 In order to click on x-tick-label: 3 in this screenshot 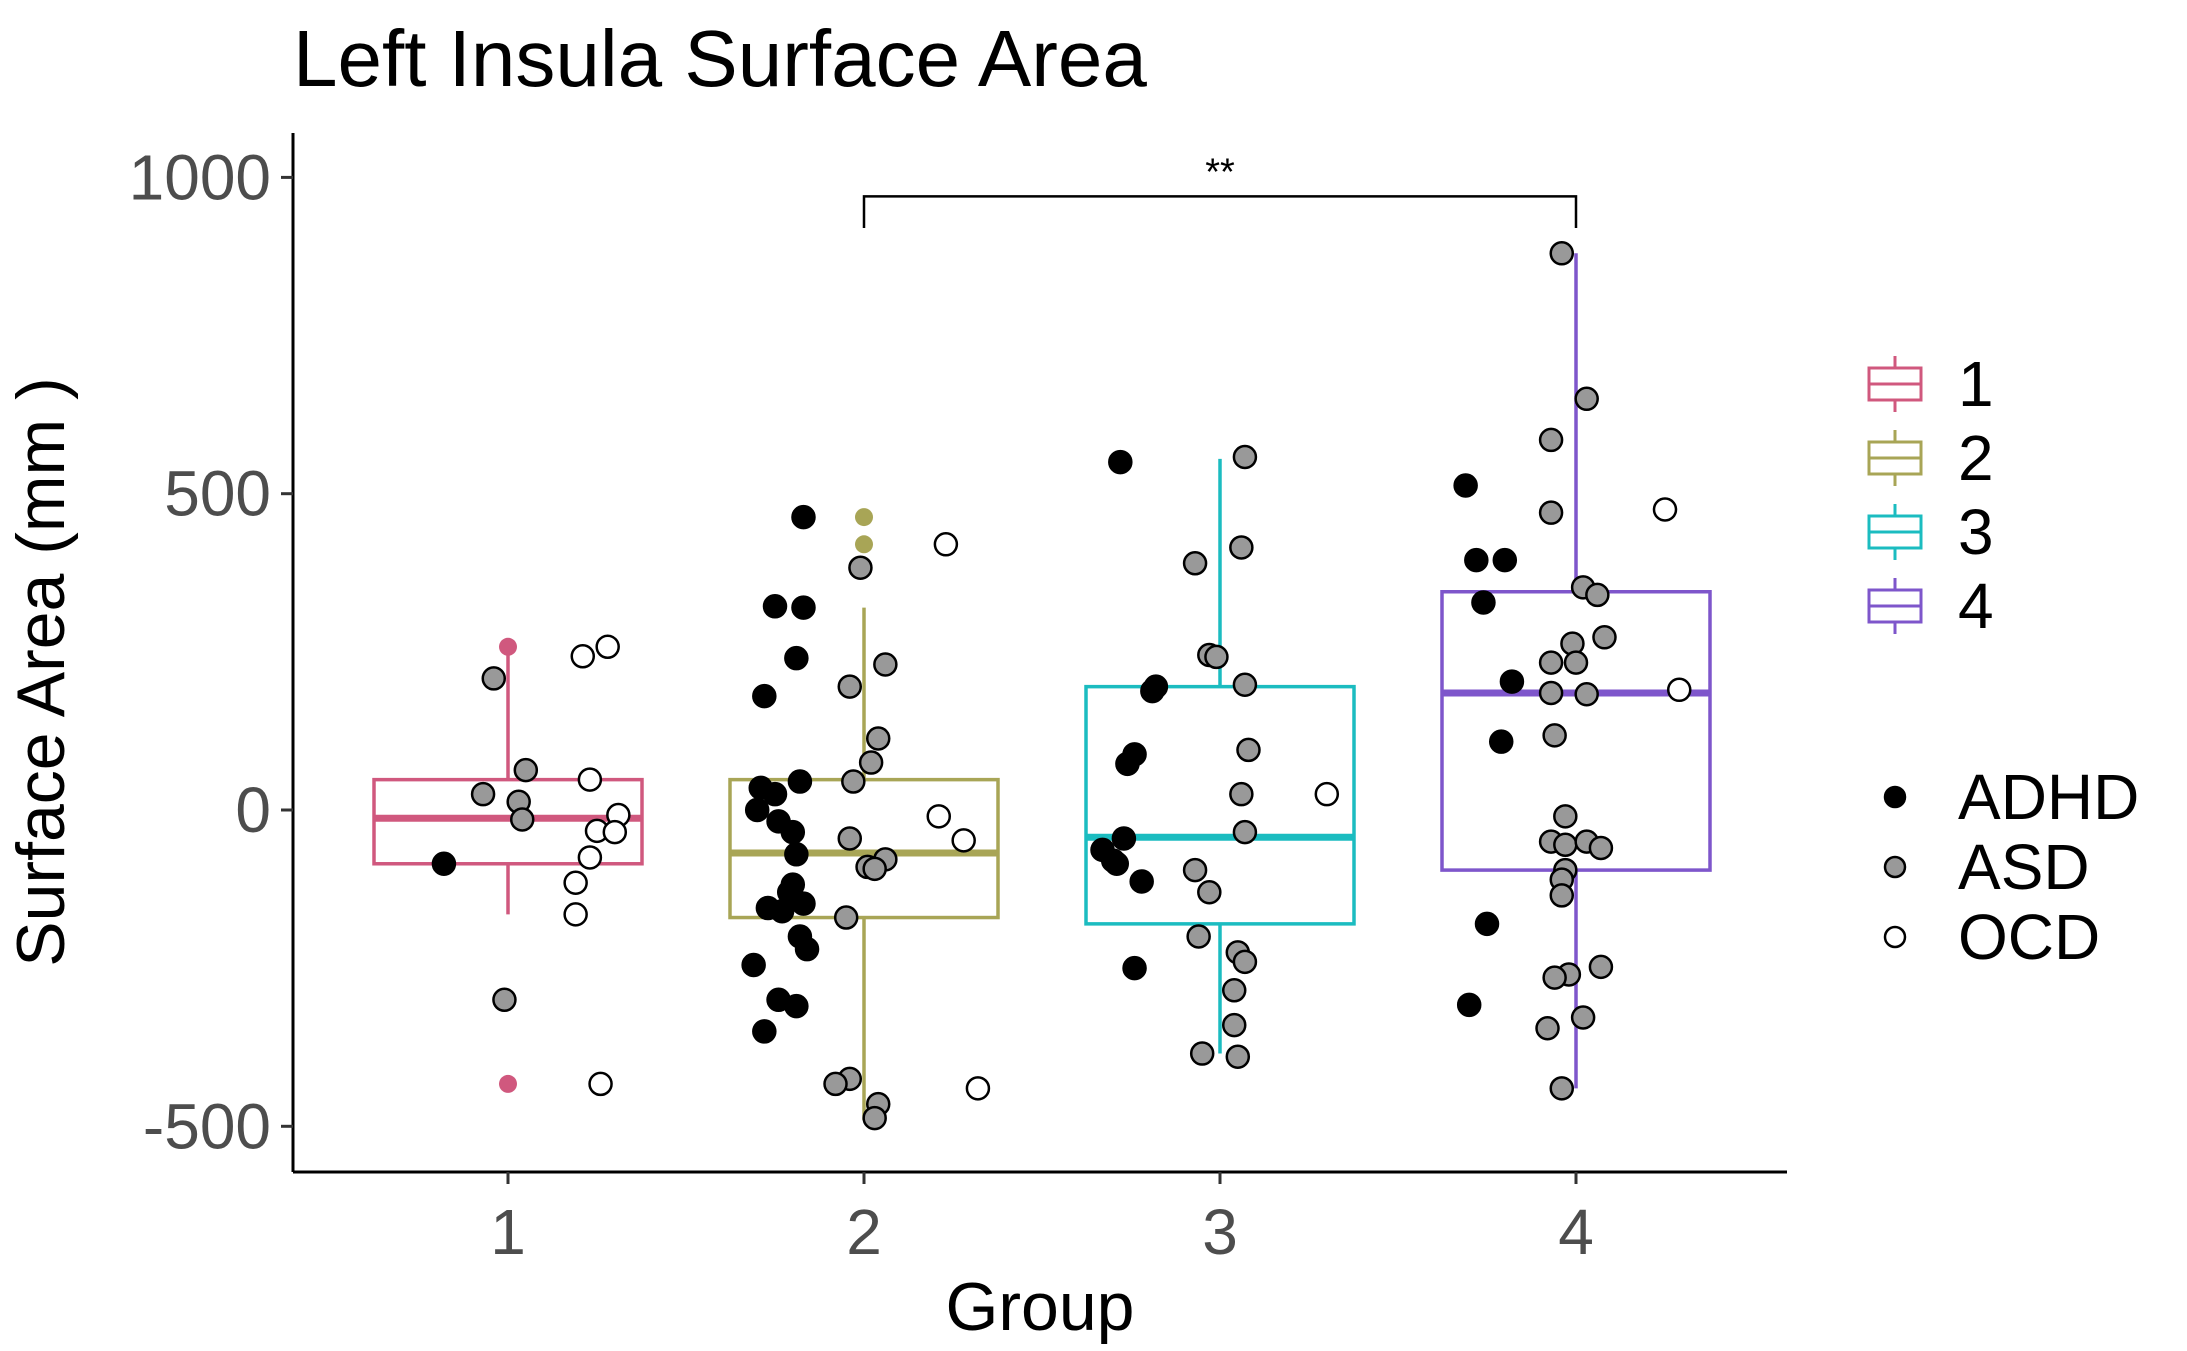, I will do `click(1220, 1232)`.